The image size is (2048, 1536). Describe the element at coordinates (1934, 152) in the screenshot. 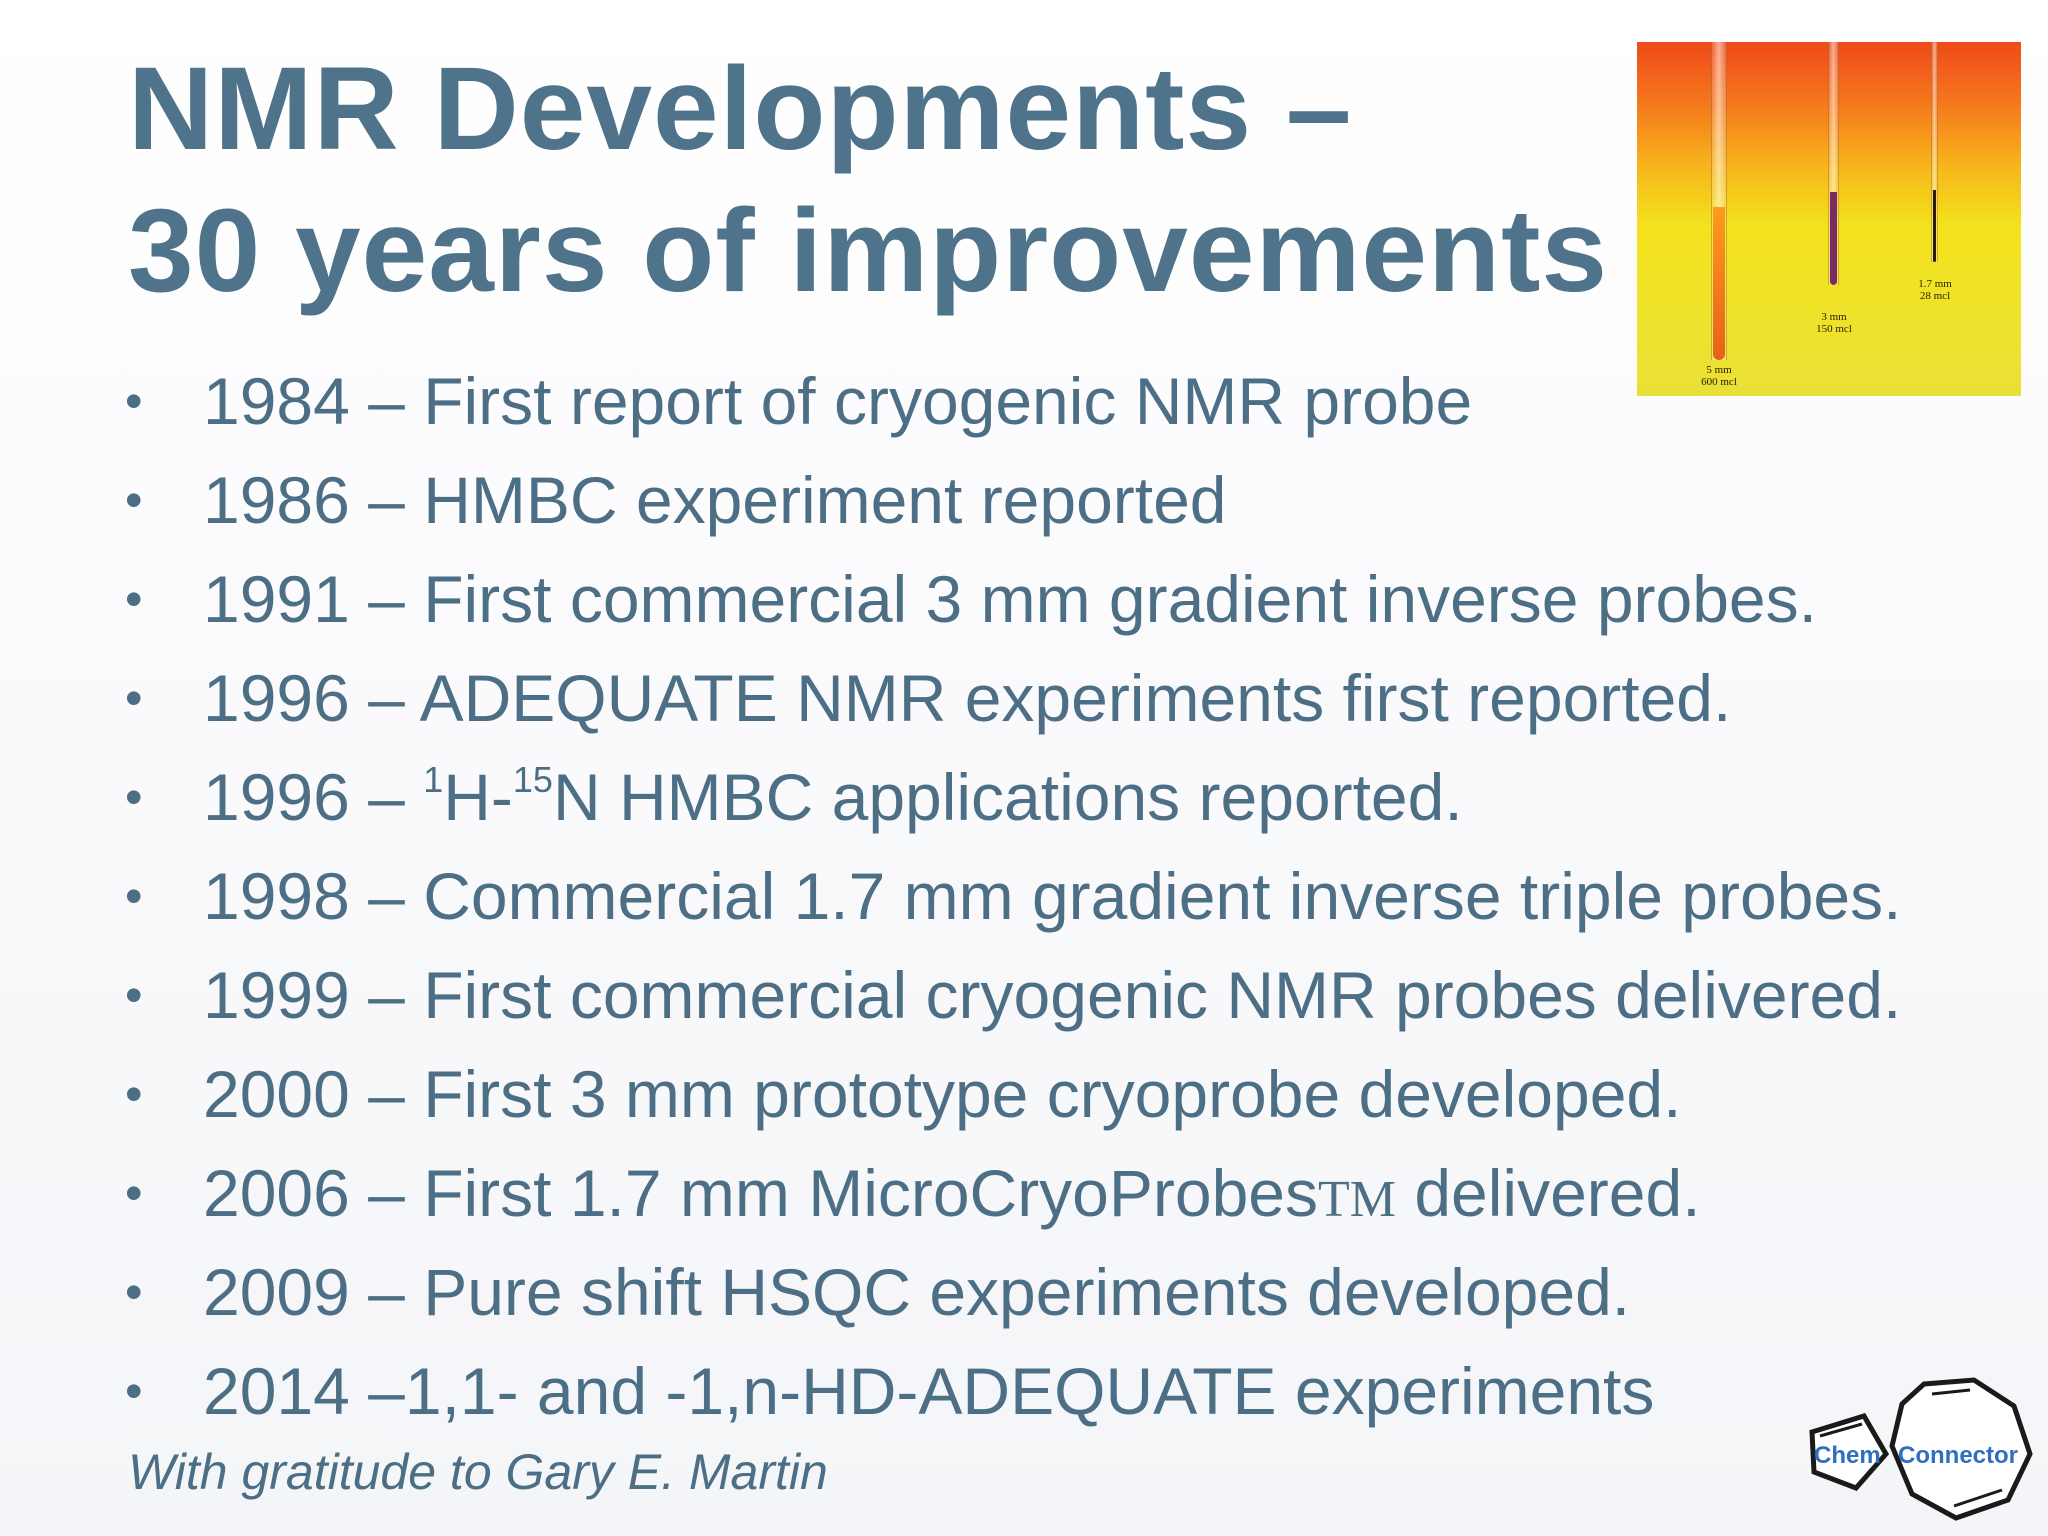

I see `nmr-tube-1-7mm` at that location.